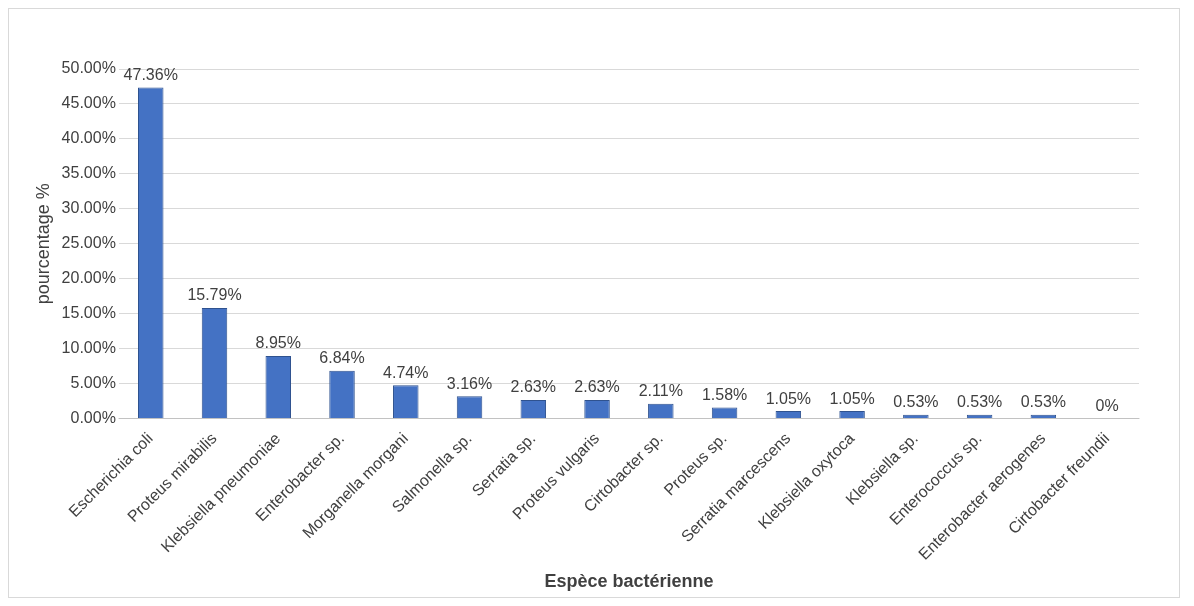  What do you see at coordinates (93, 382) in the screenshot?
I see `y-tick-label: 5.00%` at bounding box center [93, 382].